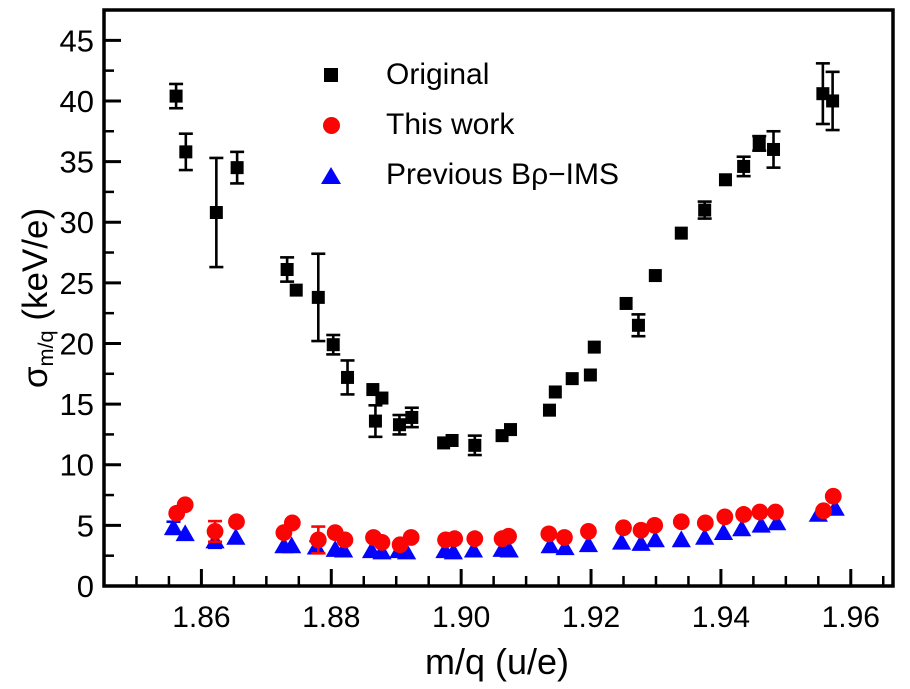 Image resolution: width=910 pixels, height=689 pixels. I want to click on y-tick-label: 20, so click(77, 343).